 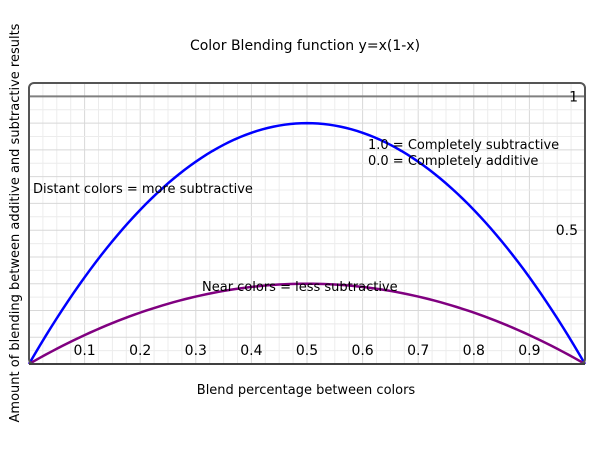 What do you see at coordinates (418, 351) in the screenshot?
I see `x-tick-label: 0.7` at bounding box center [418, 351].